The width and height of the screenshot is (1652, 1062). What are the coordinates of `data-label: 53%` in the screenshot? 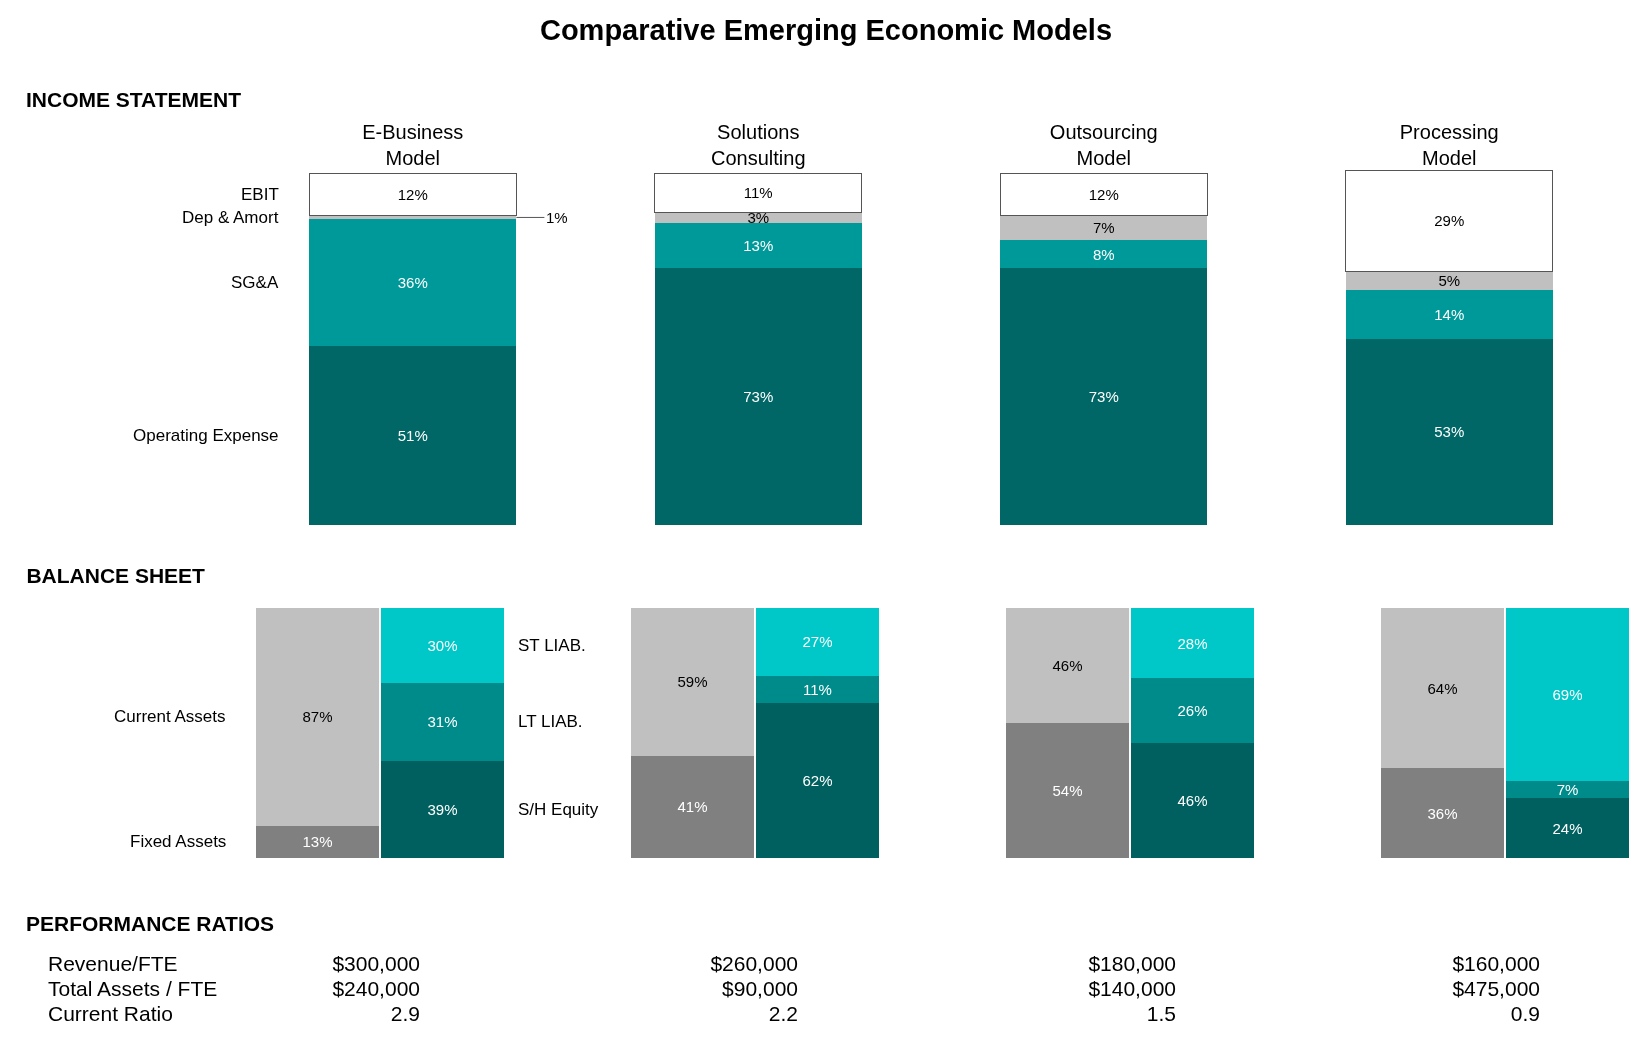 It's located at (1449, 432).